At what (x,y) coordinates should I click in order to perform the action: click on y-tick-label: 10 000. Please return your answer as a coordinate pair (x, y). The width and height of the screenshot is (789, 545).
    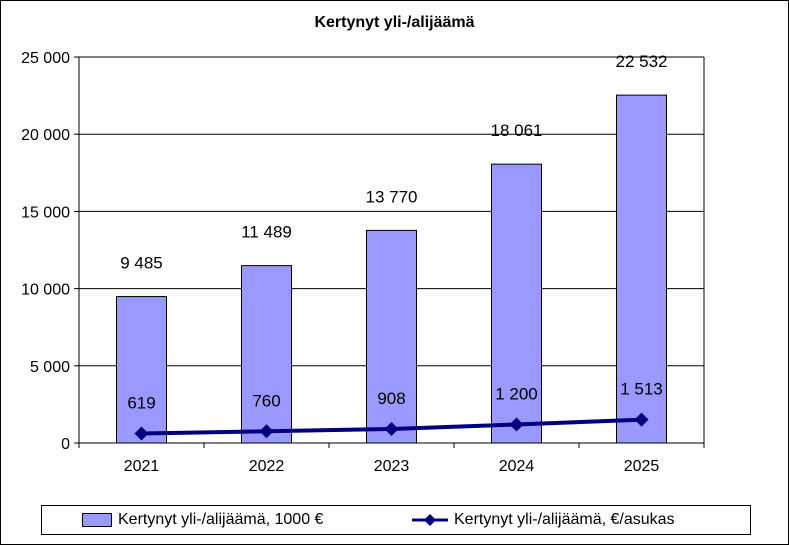
    Looking at the image, I should click on (45, 290).